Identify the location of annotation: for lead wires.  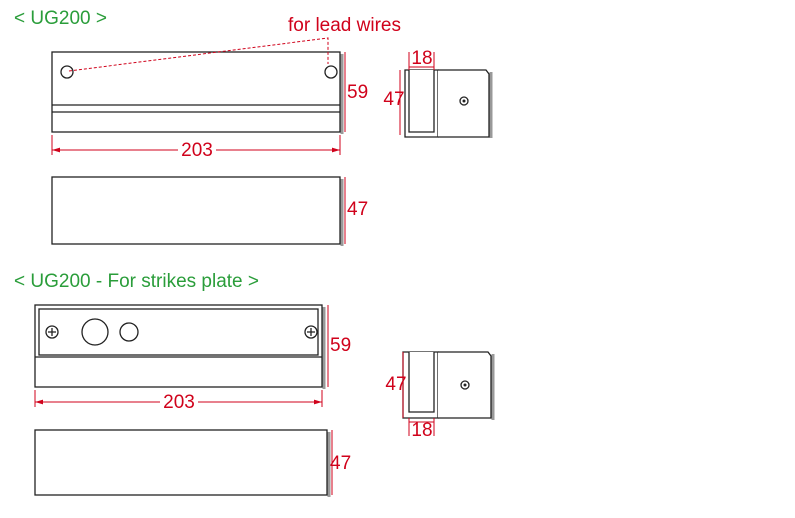
(344, 25).